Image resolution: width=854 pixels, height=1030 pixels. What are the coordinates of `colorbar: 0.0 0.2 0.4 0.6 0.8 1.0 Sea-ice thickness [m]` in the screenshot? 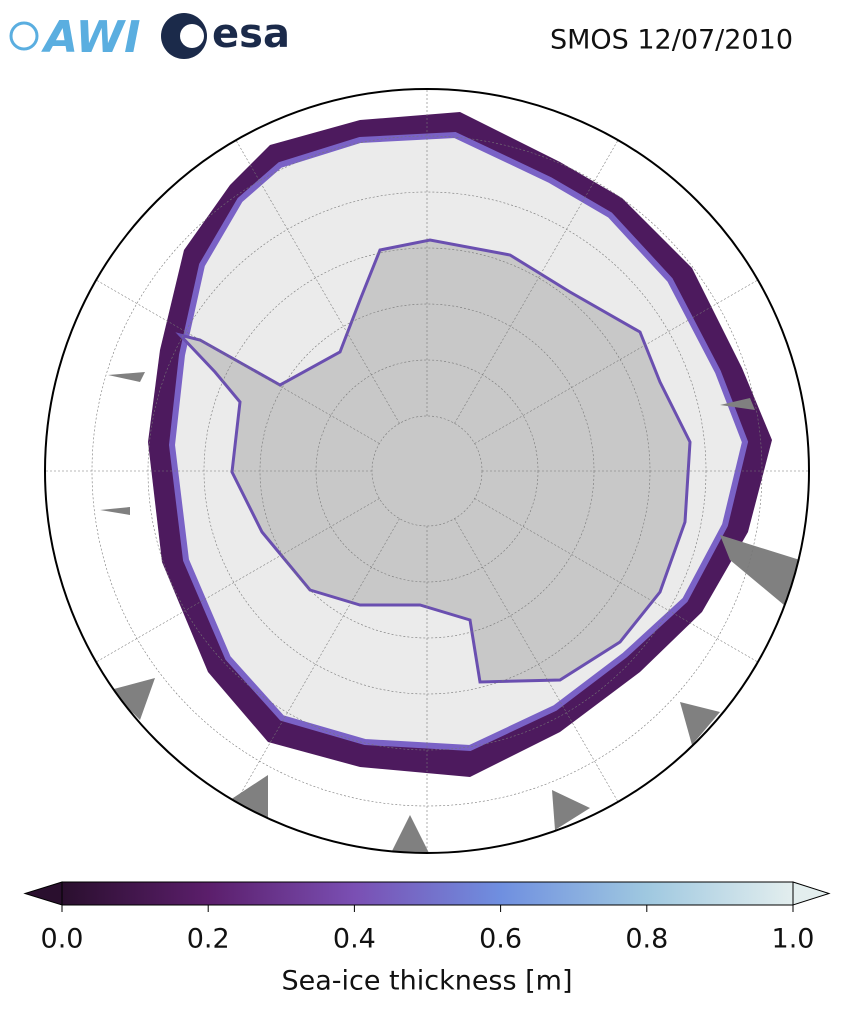 It's located at (427, 939).